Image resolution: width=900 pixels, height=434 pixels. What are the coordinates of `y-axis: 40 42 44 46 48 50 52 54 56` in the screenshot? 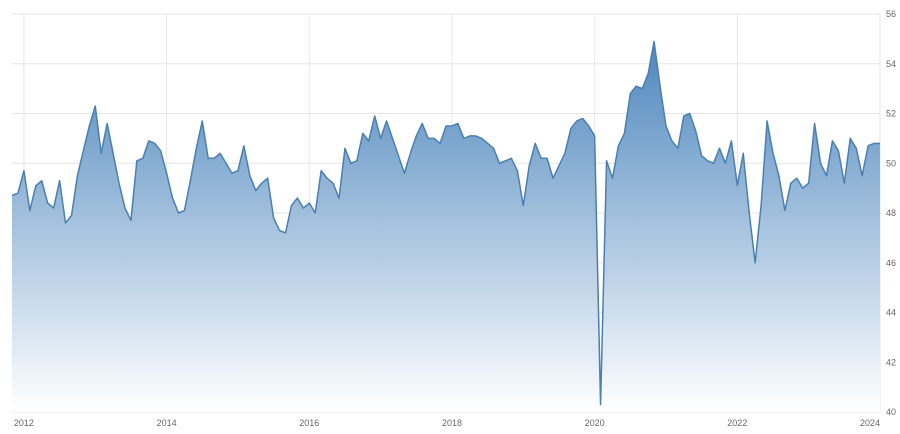 It's located at (891, 213).